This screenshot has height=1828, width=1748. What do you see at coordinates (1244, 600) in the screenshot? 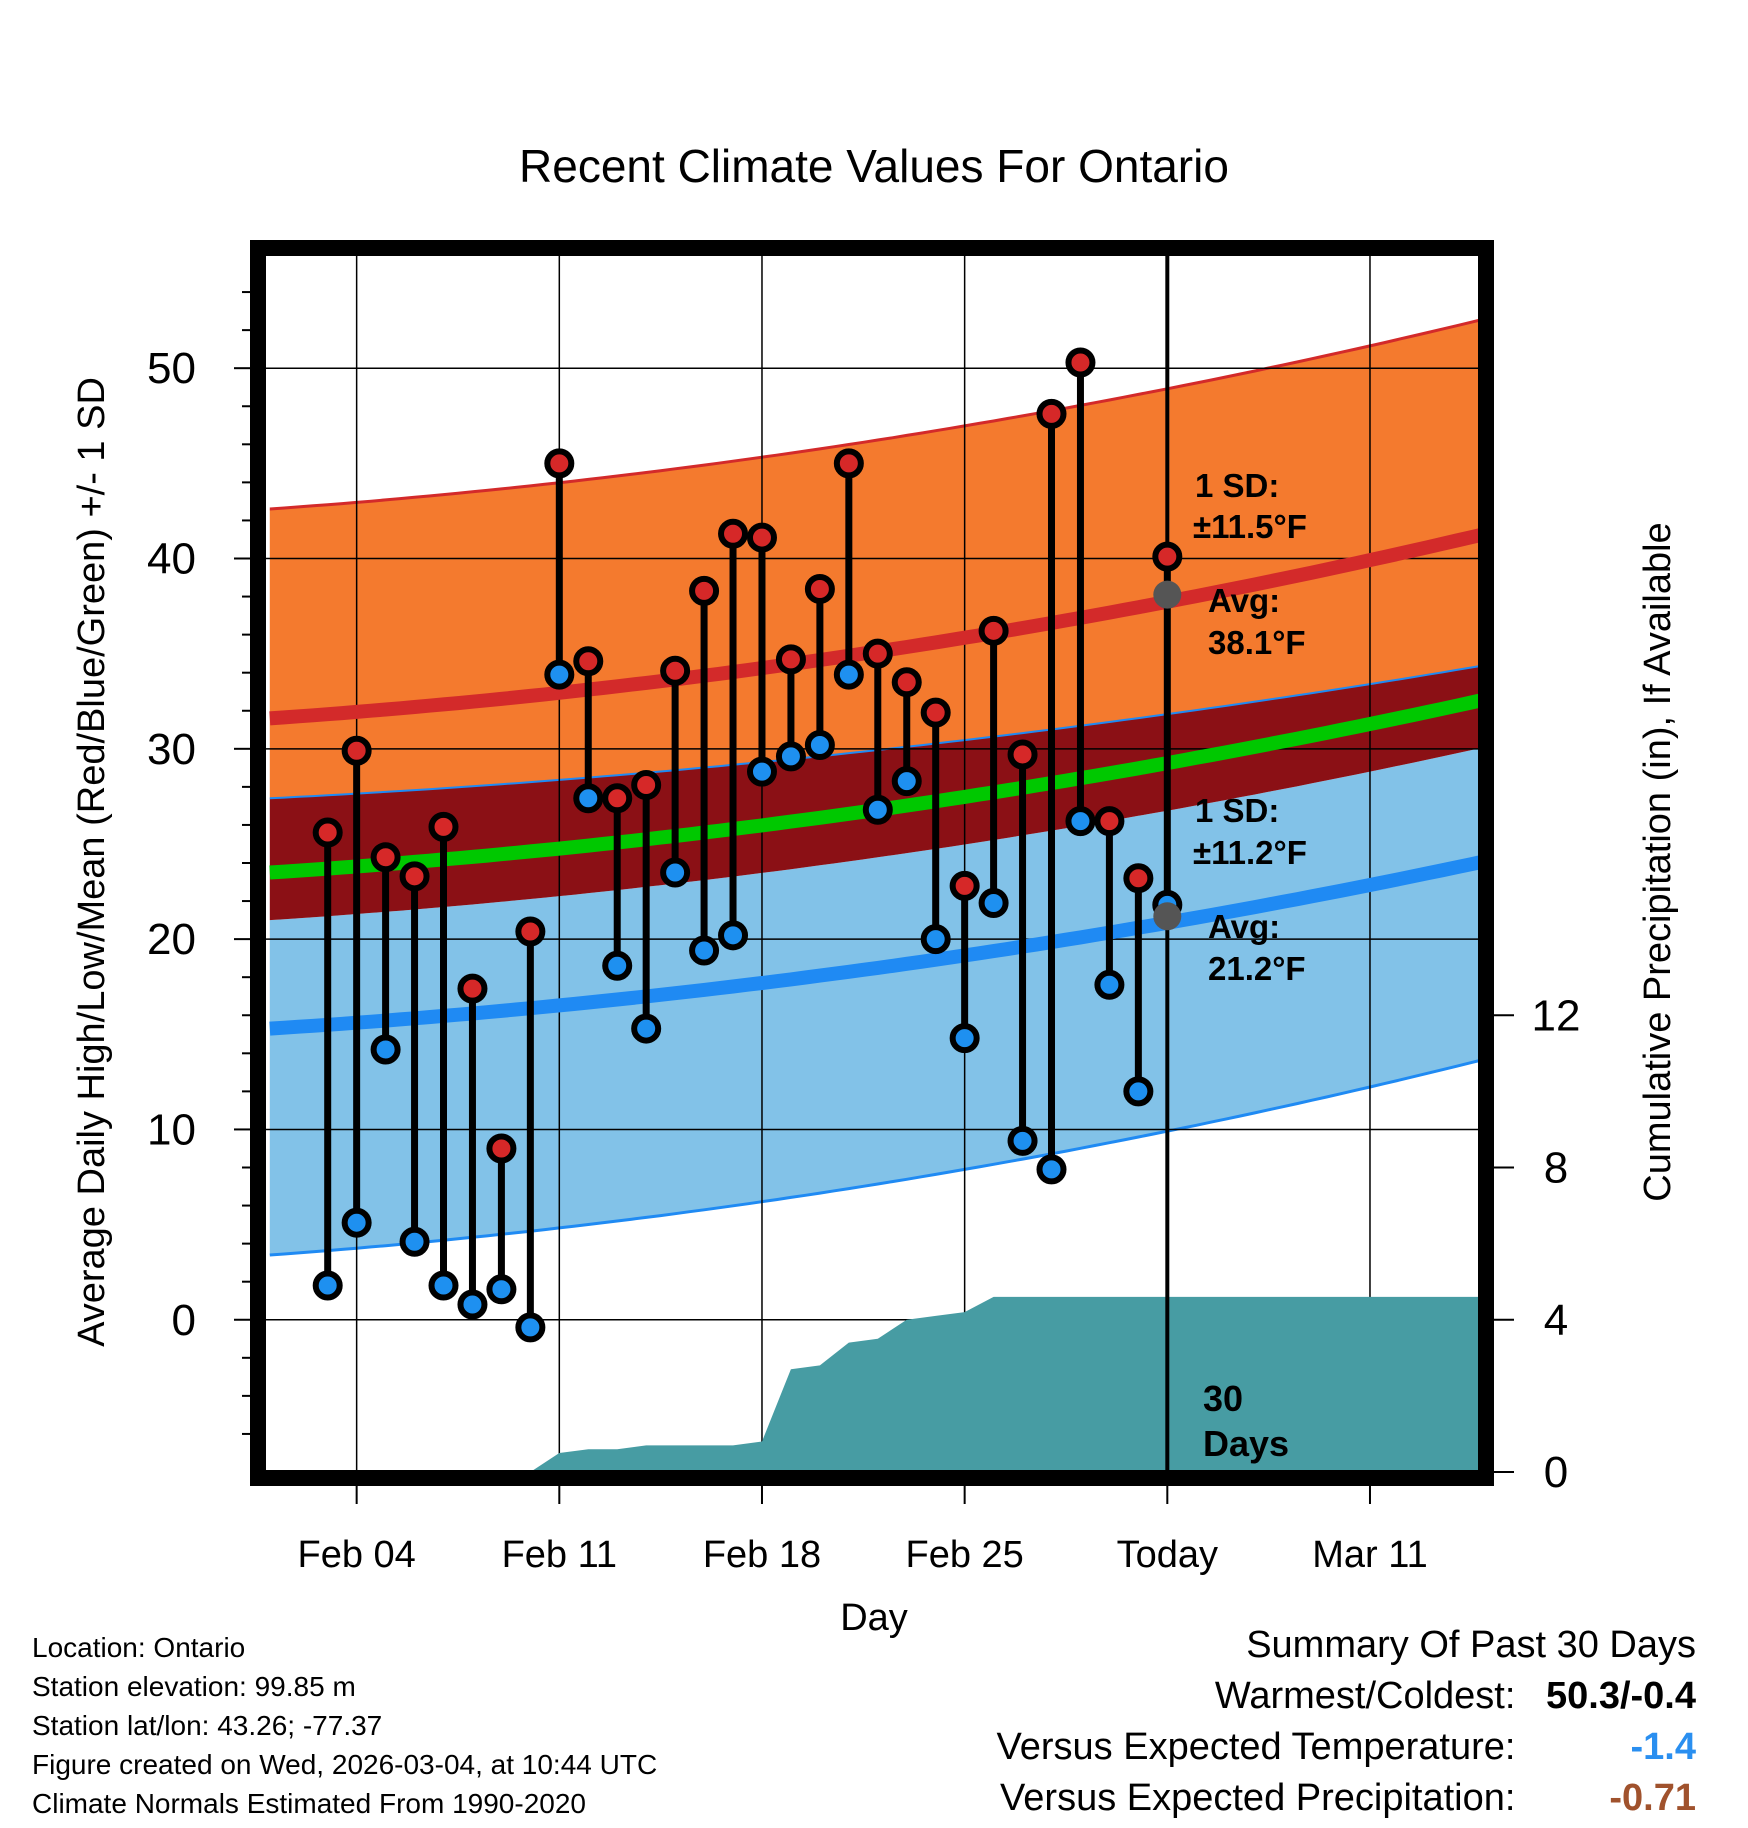
I see `high-avg-label: Avg:` at bounding box center [1244, 600].